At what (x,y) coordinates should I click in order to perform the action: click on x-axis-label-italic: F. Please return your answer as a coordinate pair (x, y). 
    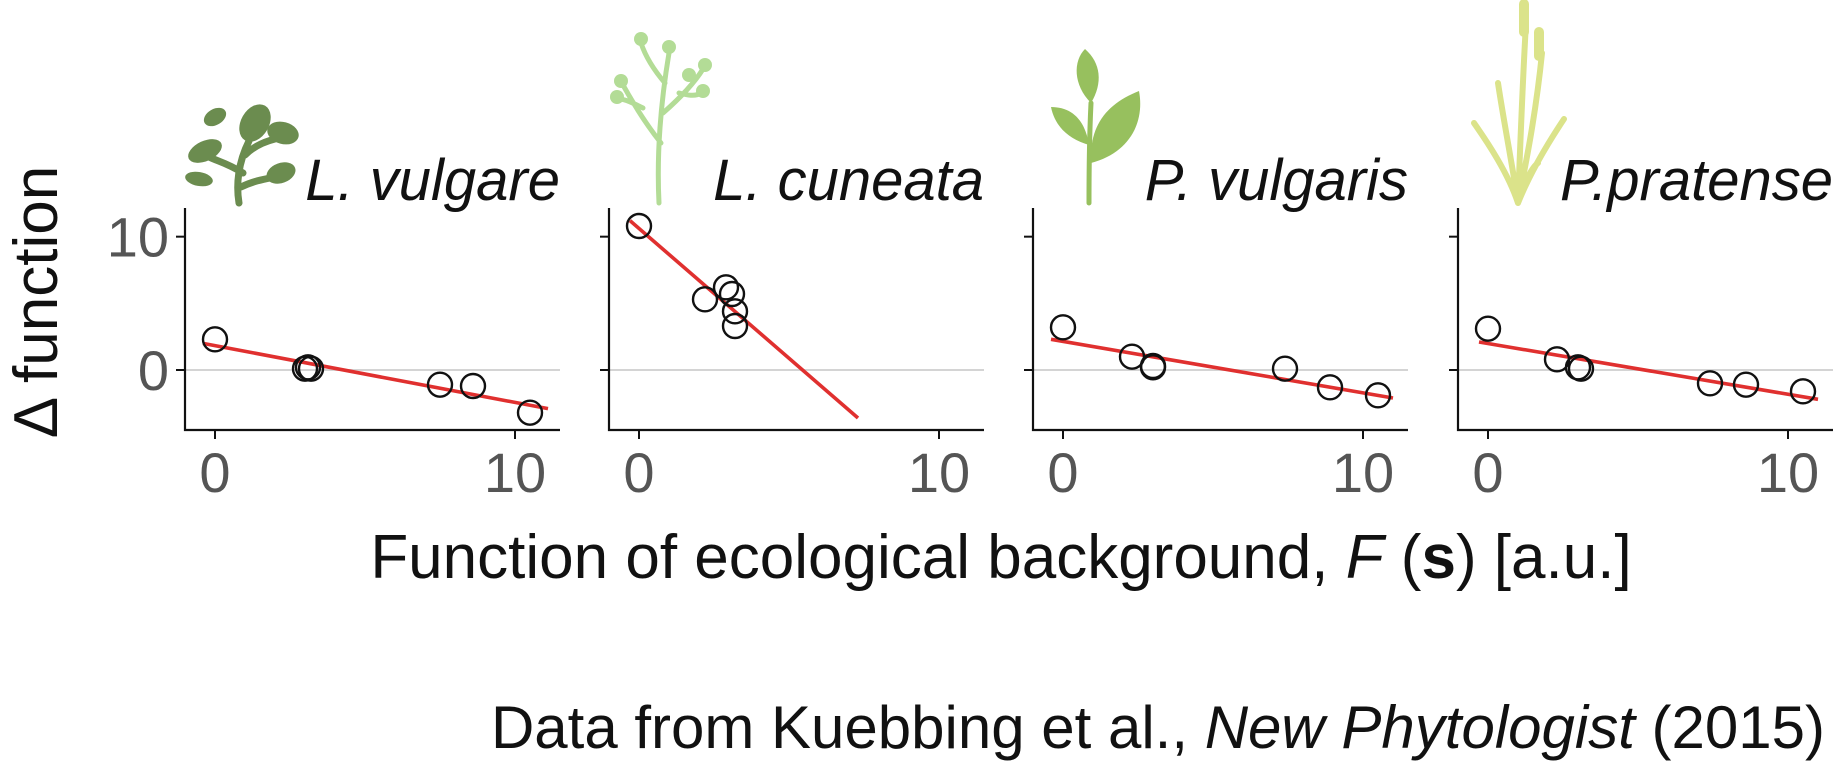
    Looking at the image, I should click on (1366, 557).